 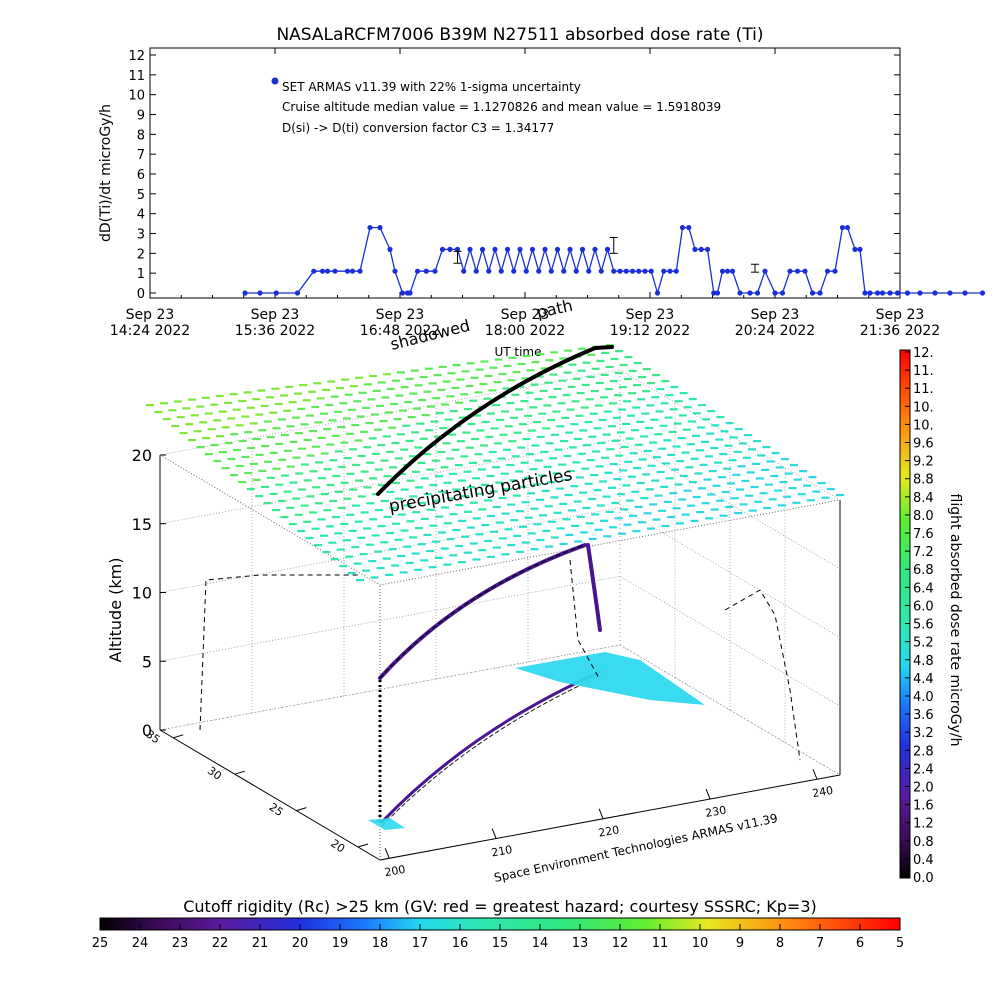 I want to click on rigidity-tick-label: 17, so click(x=420, y=943).